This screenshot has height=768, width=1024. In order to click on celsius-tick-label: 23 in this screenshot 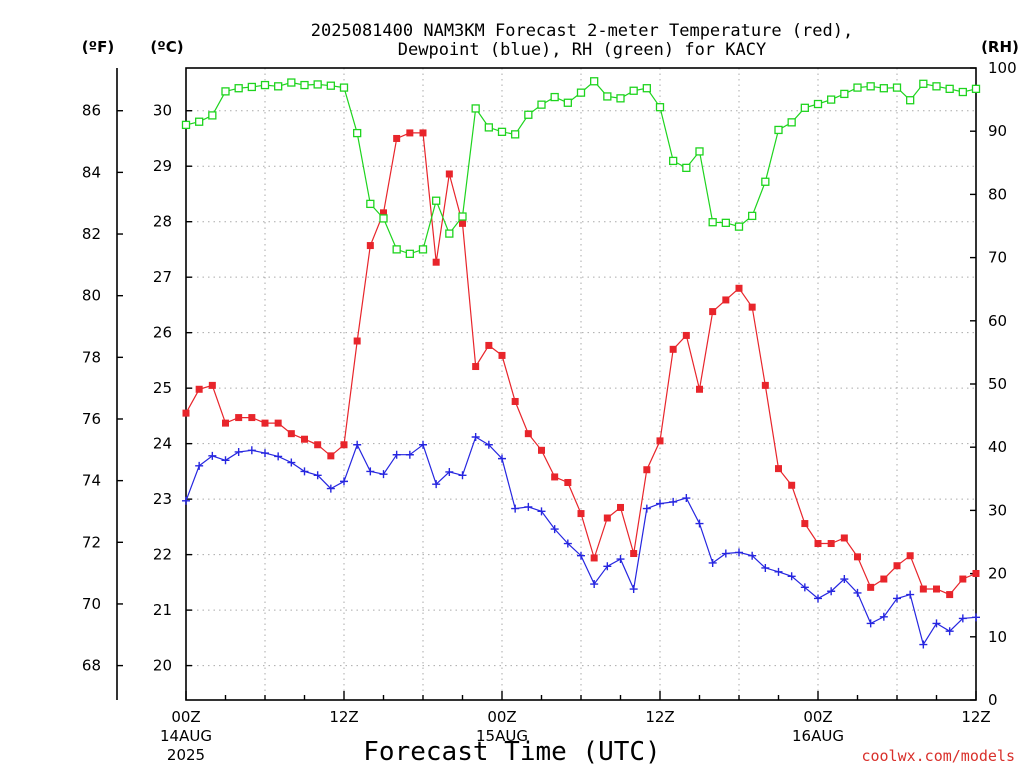, I will do `click(162, 499)`.